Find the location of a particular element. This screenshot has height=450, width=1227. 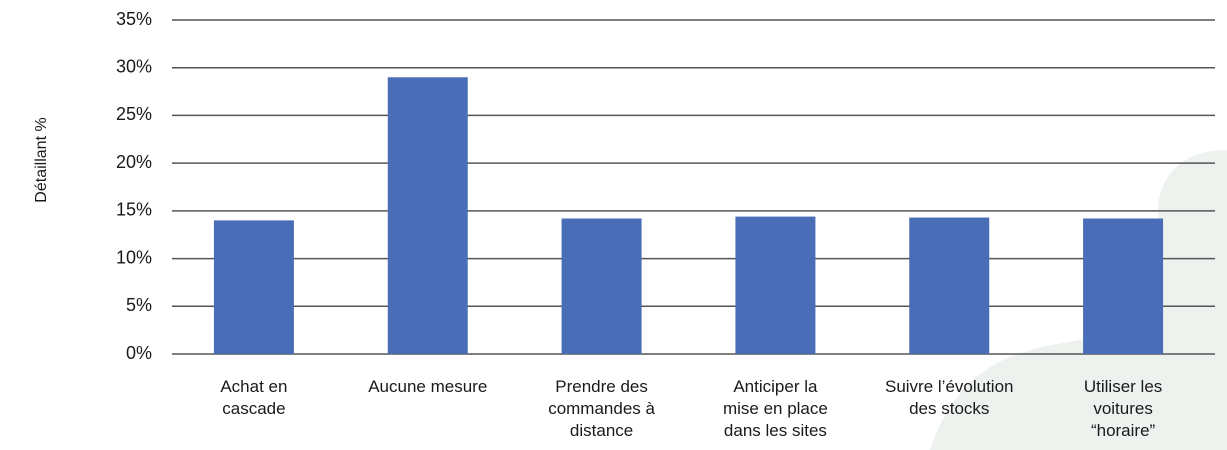

y-tick-label: 10% is located at coordinates (134, 257).